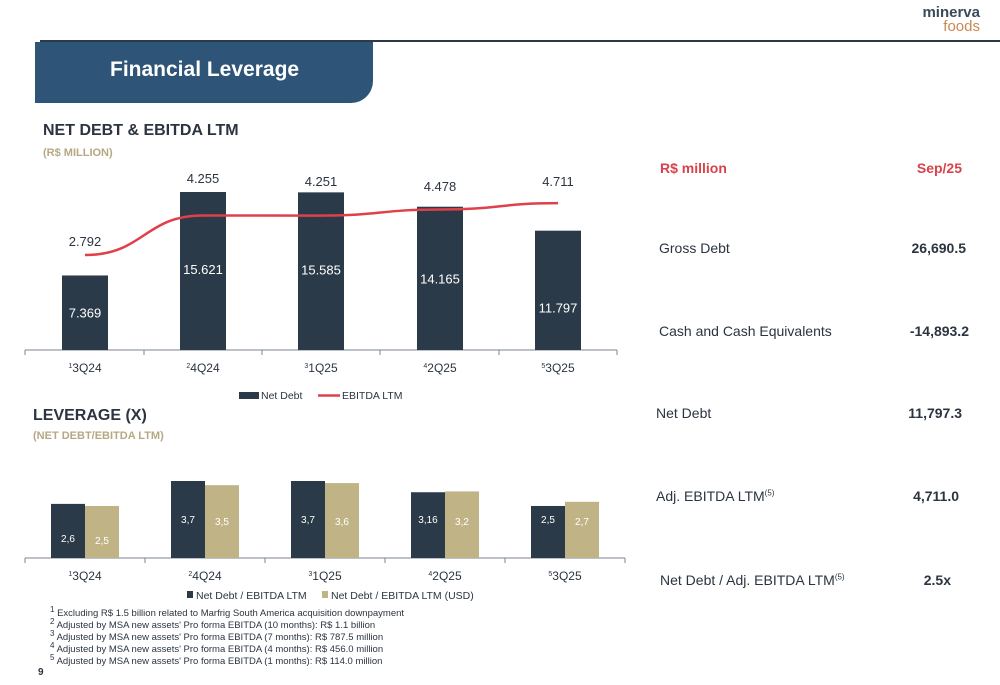  I want to click on chart1-subtitle: (R$ MILLION), so click(78, 153).